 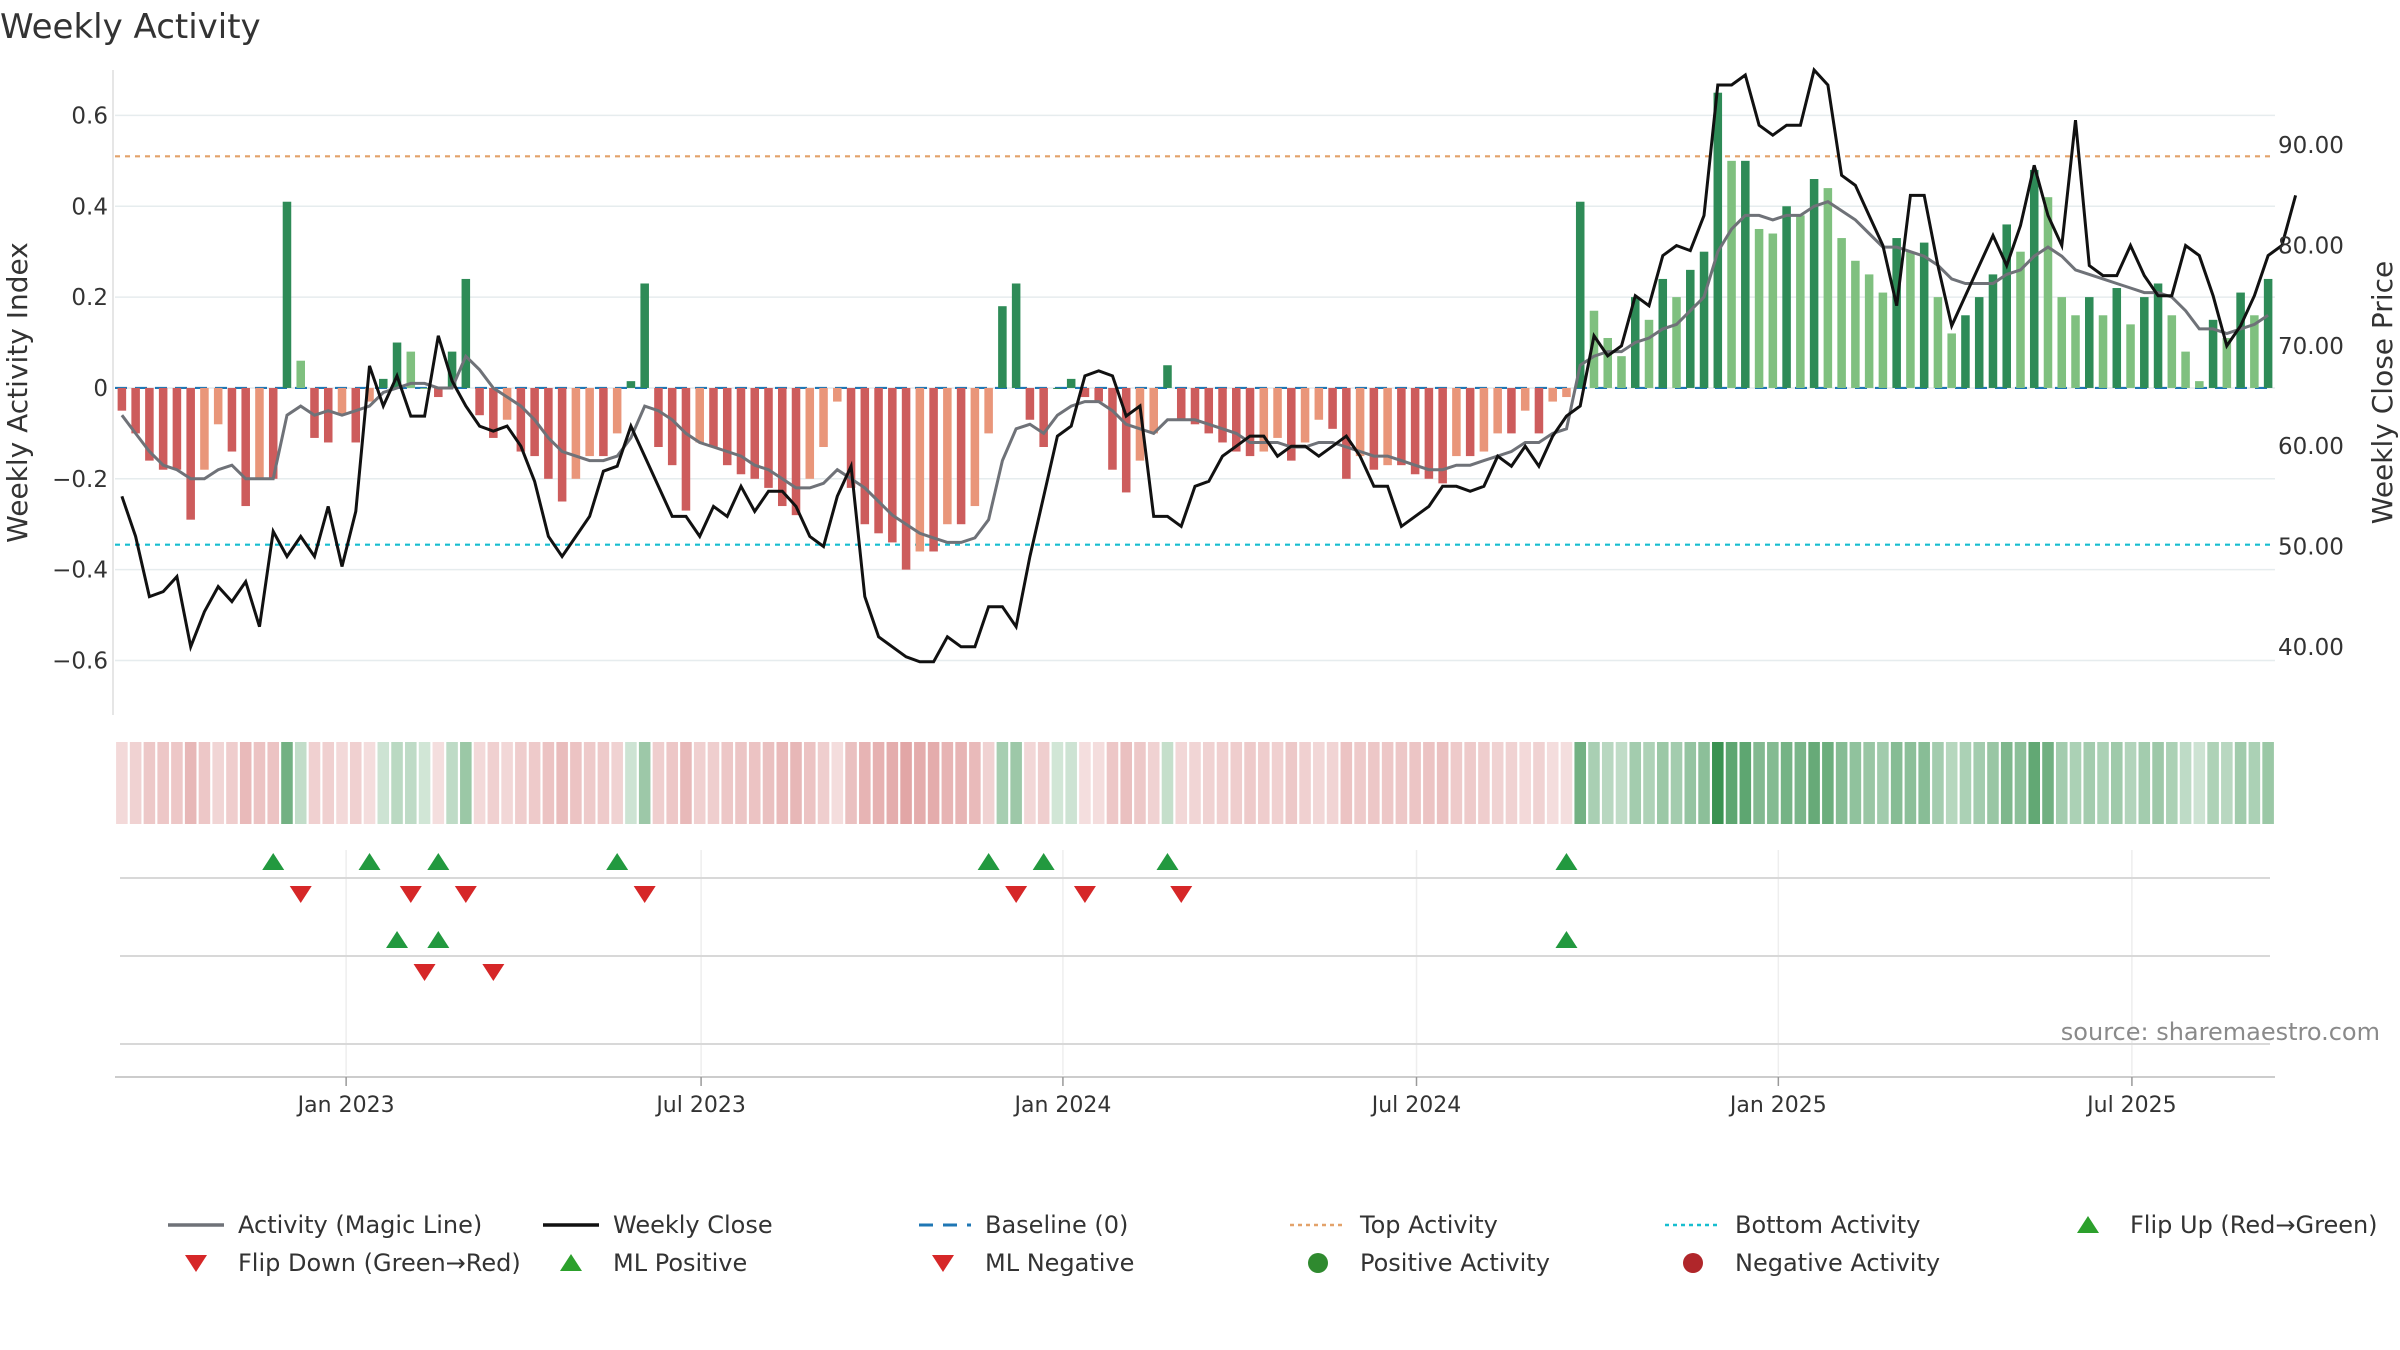 What do you see at coordinates (2311, 547) in the screenshot?
I see `y2-tick-label: 50.00` at bounding box center [2311, 547].